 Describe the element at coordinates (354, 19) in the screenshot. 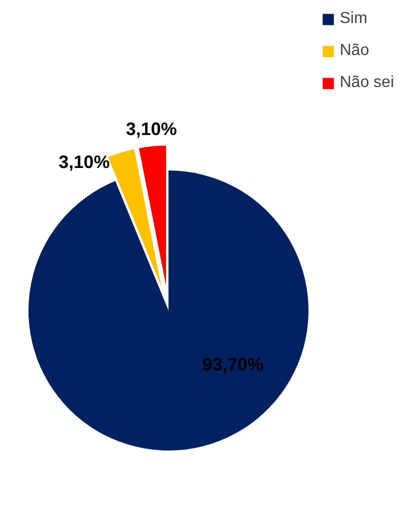

I see `legend-label: Sim` at that location.